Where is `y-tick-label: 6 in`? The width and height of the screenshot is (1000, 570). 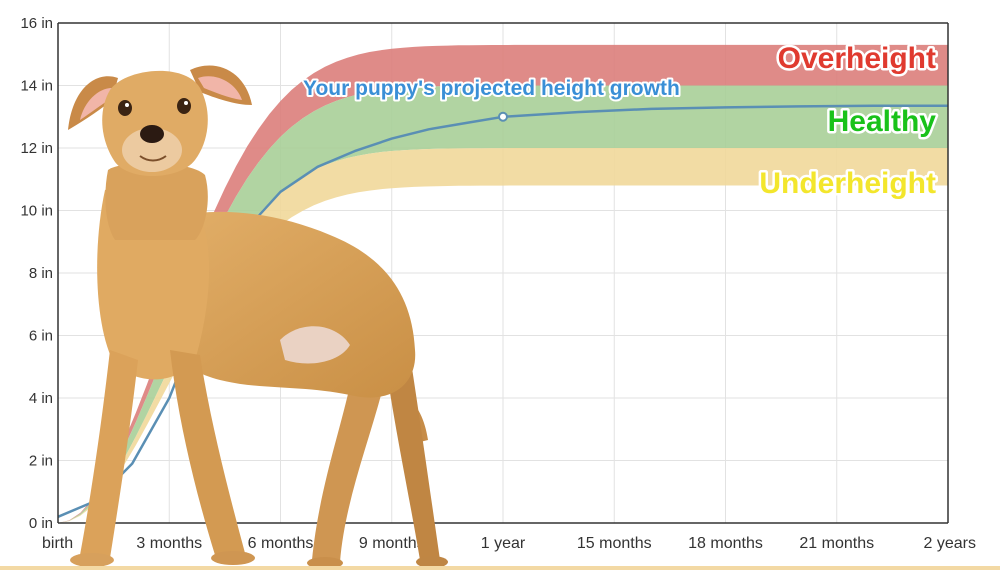 y-tick-label: 6 in is located at coordinates (41, 336).